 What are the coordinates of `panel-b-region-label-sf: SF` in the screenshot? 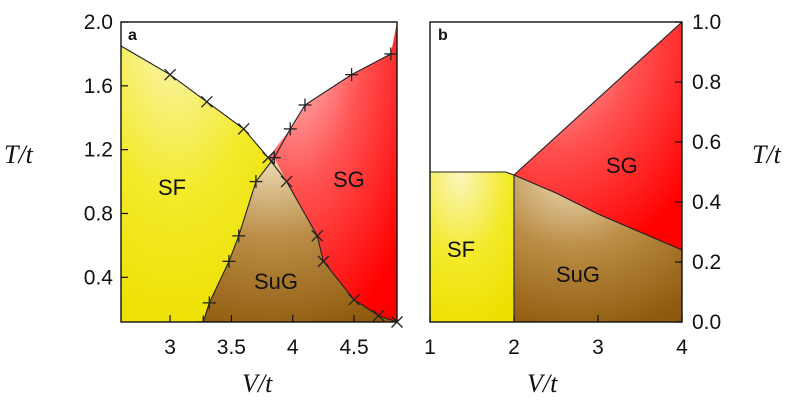 It's located at (461, 249).